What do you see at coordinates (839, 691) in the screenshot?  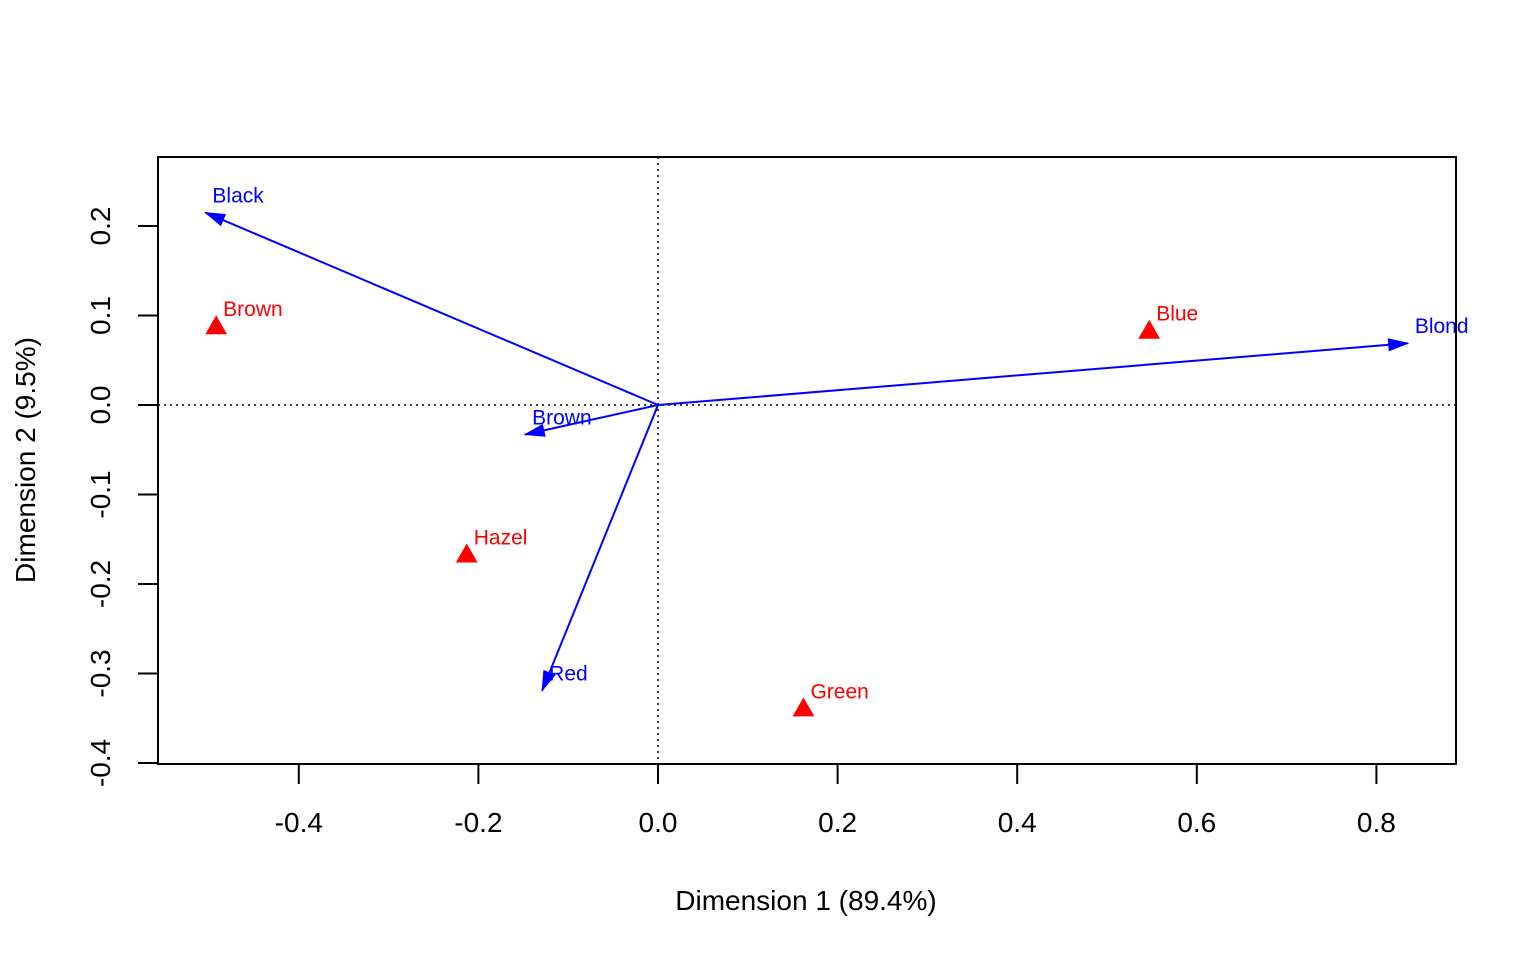 I see `point-label: Green` at bounding box center [839, 691].